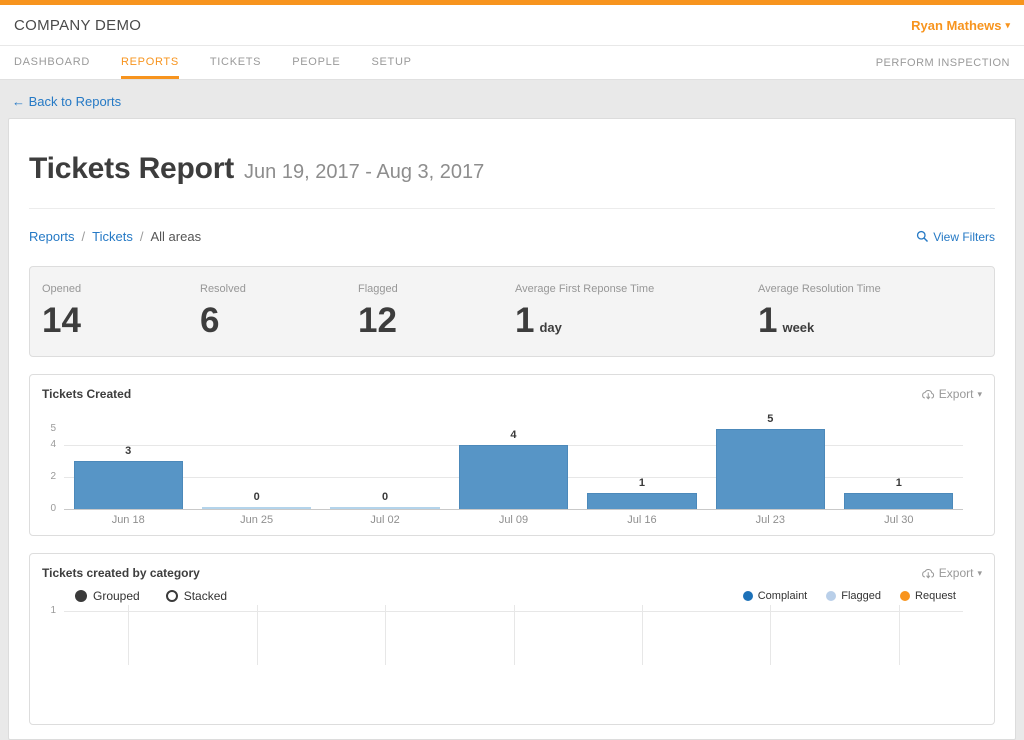  What do you see at coordinates (149, 62) in the screenshot?
I see `tab-reports: REPORTS` at bounding box center [149, 62].